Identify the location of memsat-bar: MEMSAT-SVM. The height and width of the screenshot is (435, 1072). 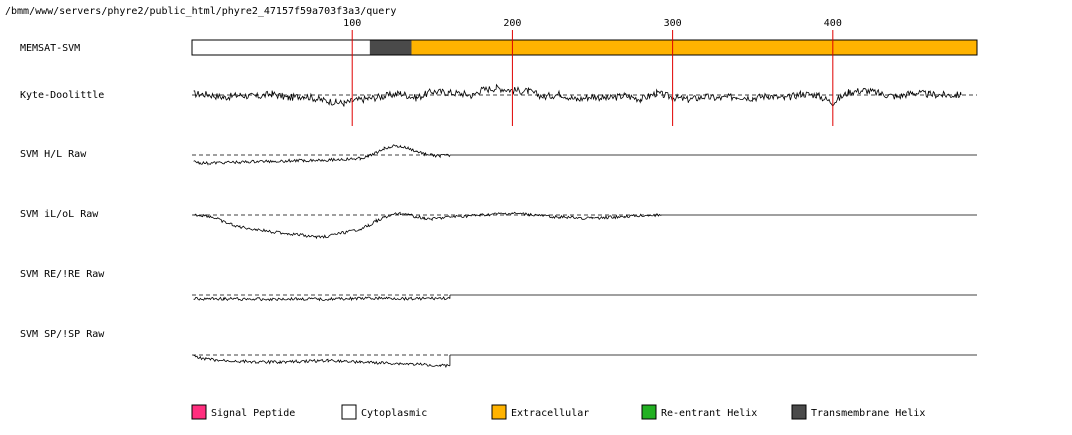
(499, 47).